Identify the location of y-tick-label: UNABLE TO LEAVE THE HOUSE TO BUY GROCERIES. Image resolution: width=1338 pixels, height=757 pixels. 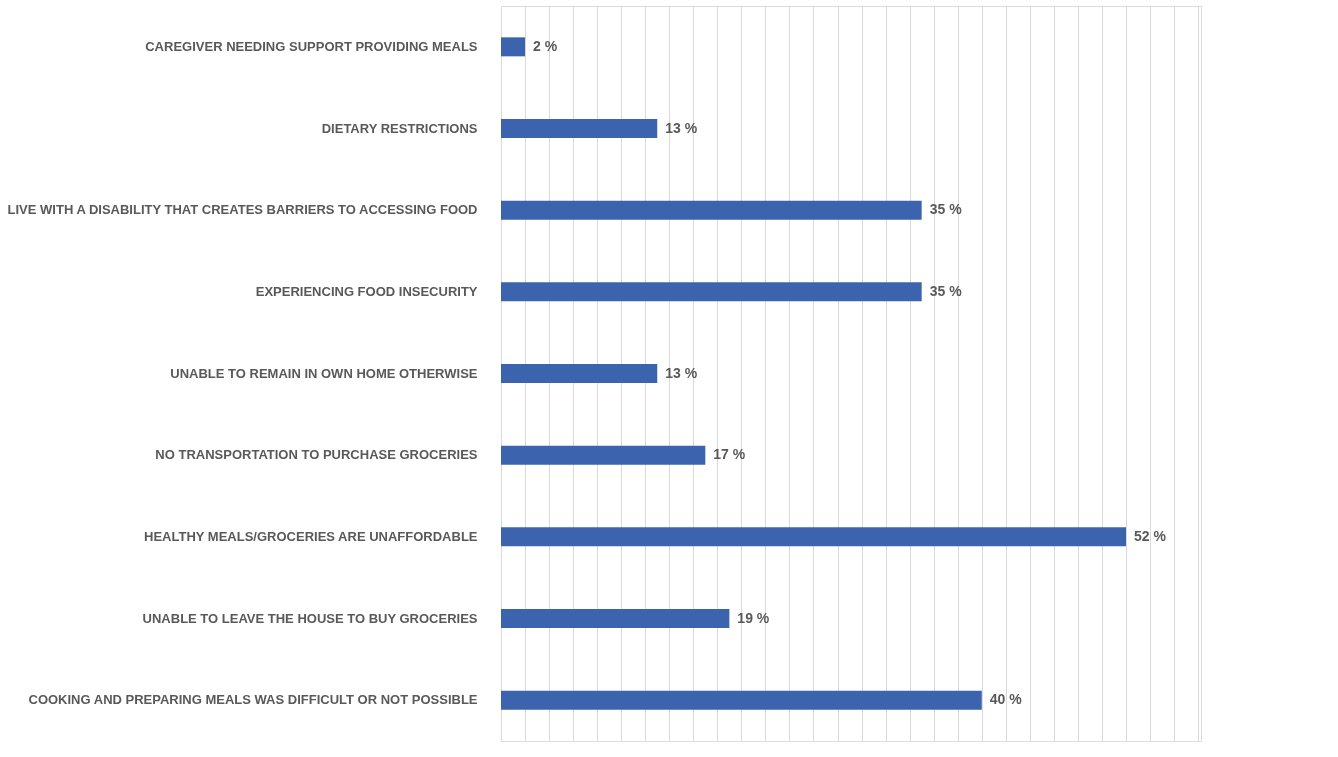
(310, 618).